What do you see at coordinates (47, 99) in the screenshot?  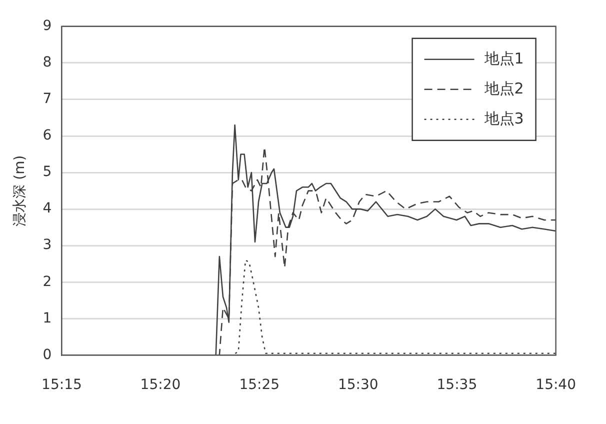 I see `y-tick-label: 7` at bounding box center [47, 99].